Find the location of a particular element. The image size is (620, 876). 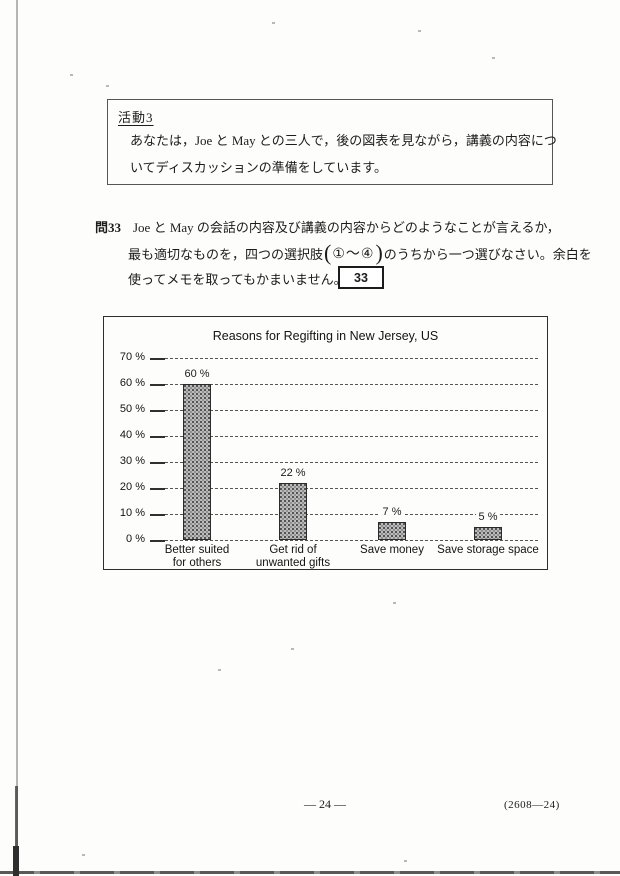

bar-value-text: 5 % is located at coordinates (488, 517).